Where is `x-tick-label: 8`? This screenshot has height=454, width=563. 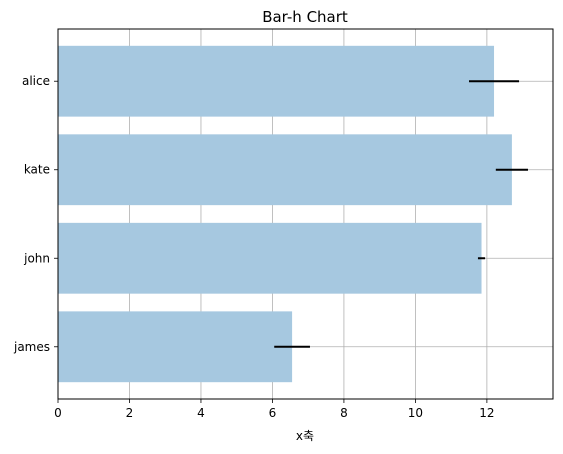
x-tick-label: 8 is located at coordinates (344, 413).